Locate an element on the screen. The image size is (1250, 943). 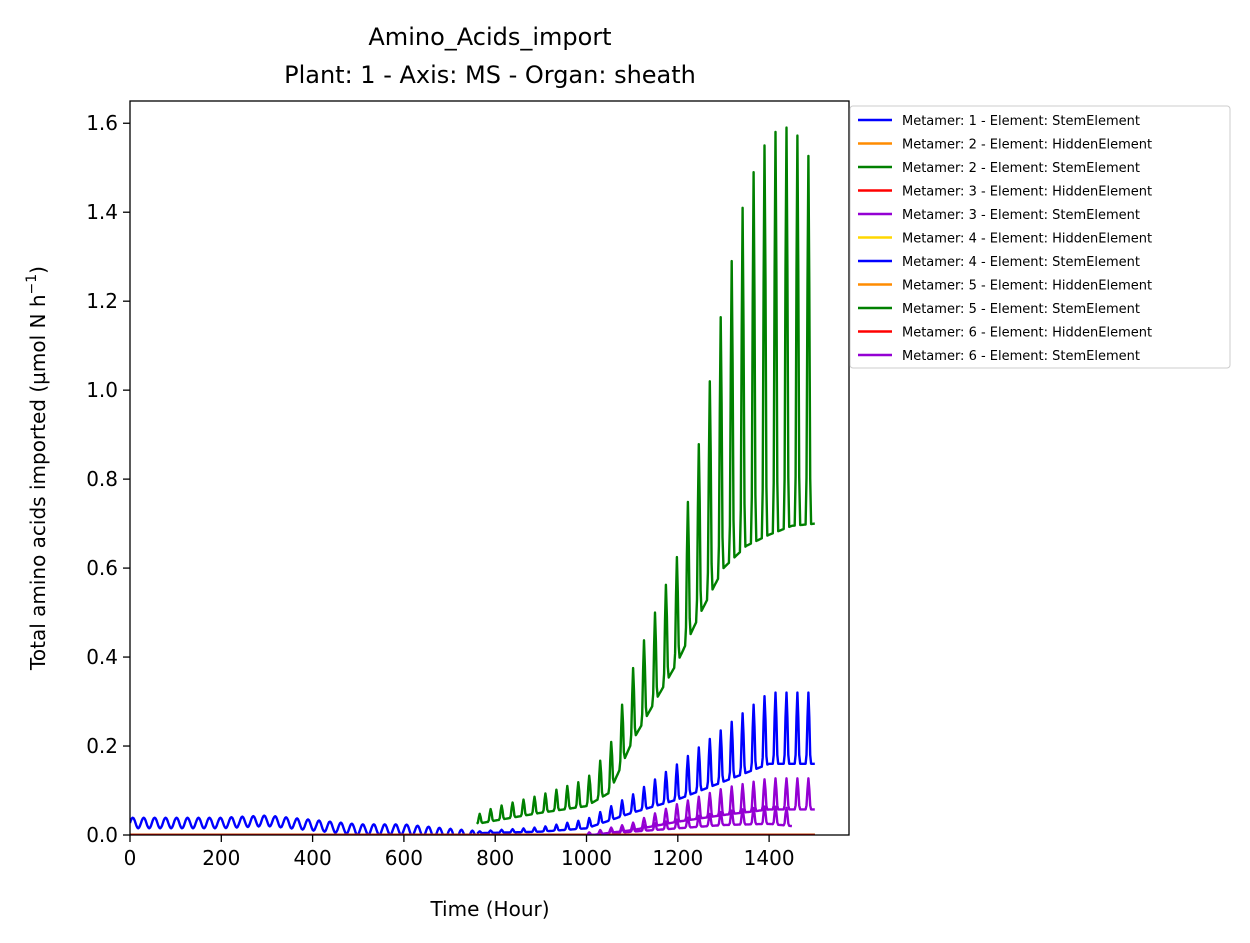
legend-label: Metamer: 4 - Element: StemElement is located at coordinates (1021, 262).